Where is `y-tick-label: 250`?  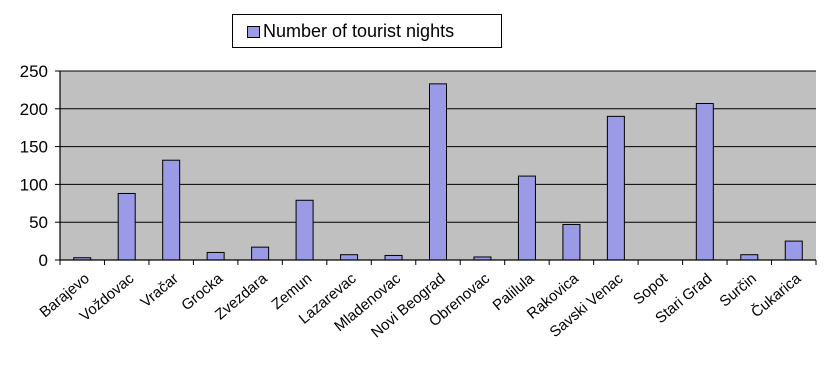 y-tick-label: 250 is located at coordinates (34, 71).